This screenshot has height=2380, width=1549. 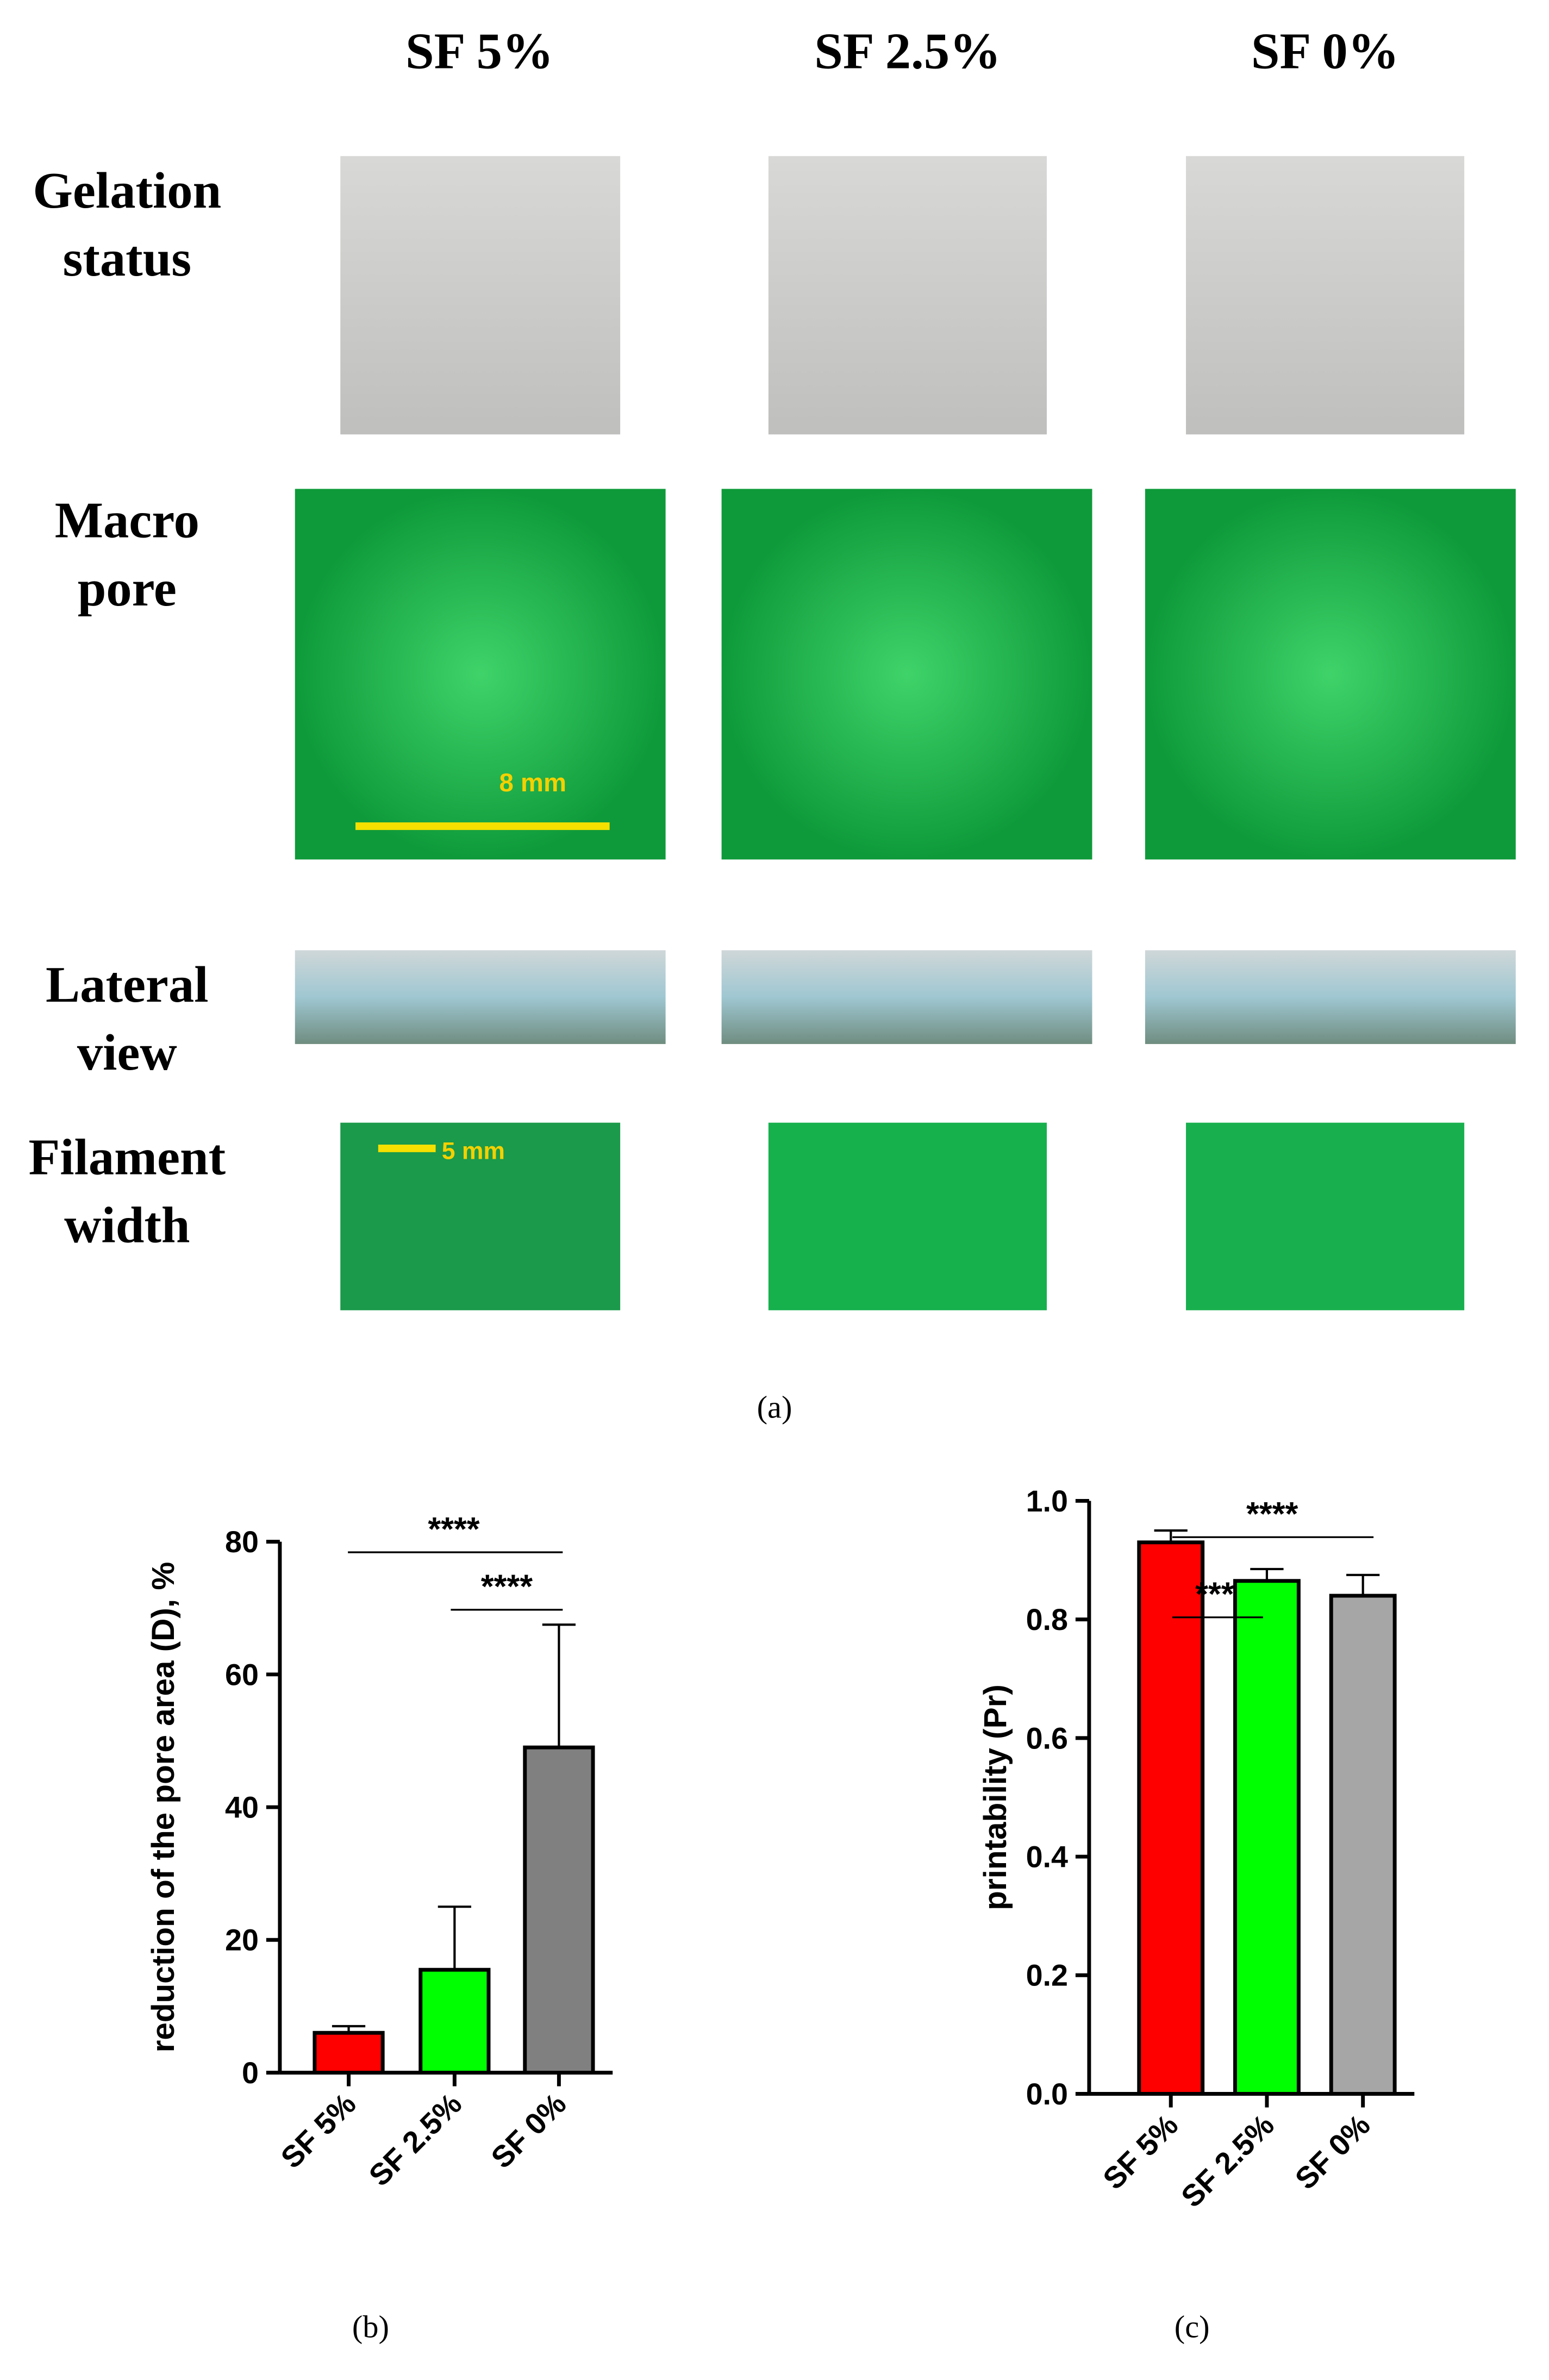 I want to click on y-tick-label: 0.2, so click(x=1047, y=1975).